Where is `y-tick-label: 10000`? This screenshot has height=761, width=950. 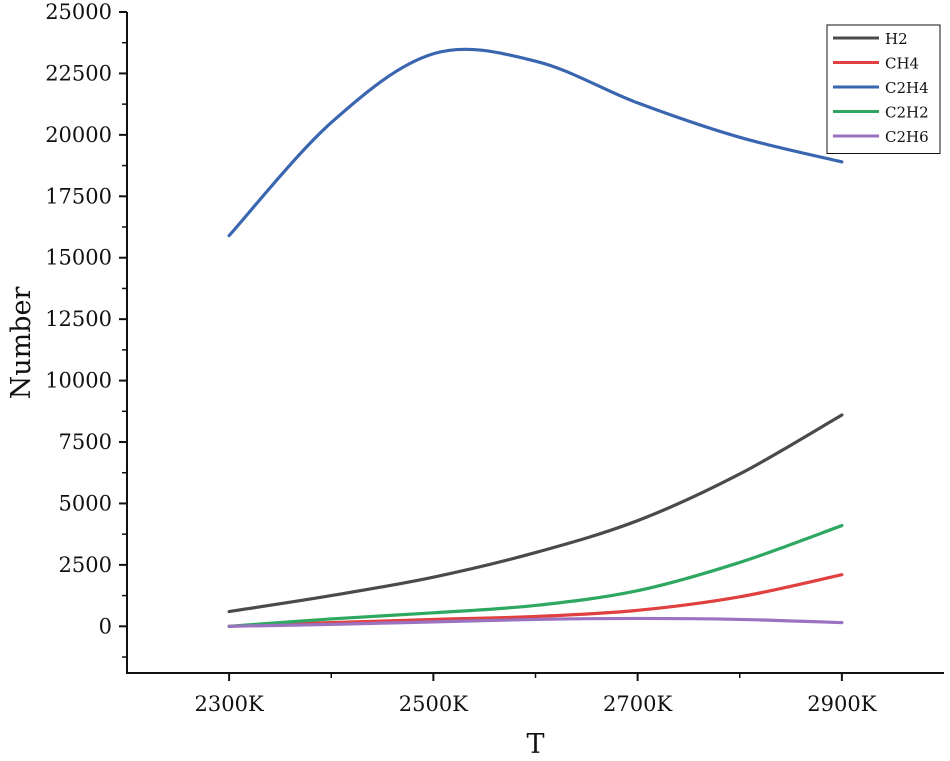 y-tick-label: 10000 is located at coordinates (78, 381).